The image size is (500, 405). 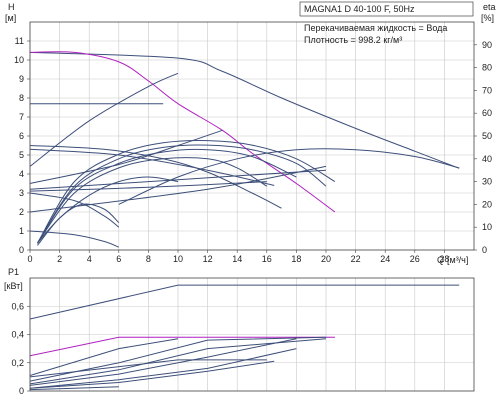 What do you see at coordinates (356, 259) in the screenshot?
I see `x-tick-label: 22` at bounding box center [356, 259].